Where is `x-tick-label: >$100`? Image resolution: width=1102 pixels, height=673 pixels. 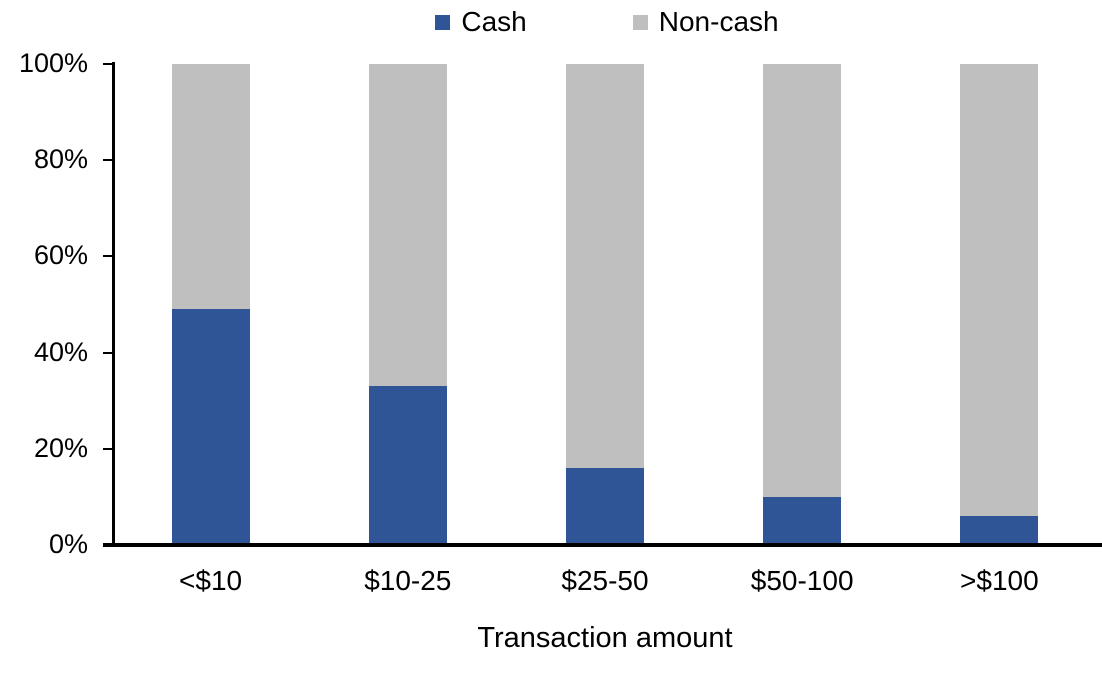 x-tick-label: >$100 is located at coordinates (999, 580).